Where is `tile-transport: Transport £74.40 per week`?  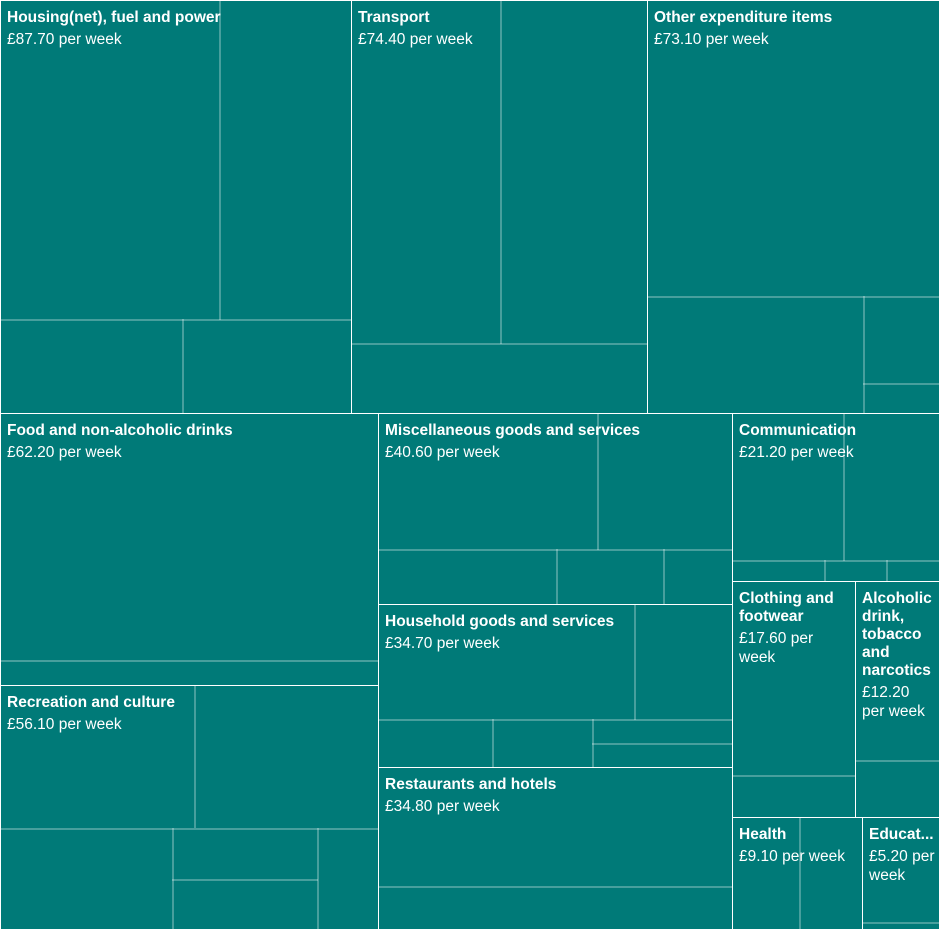
tile-transport: Transport £74.40 per week is located at coordinates (499, 207).